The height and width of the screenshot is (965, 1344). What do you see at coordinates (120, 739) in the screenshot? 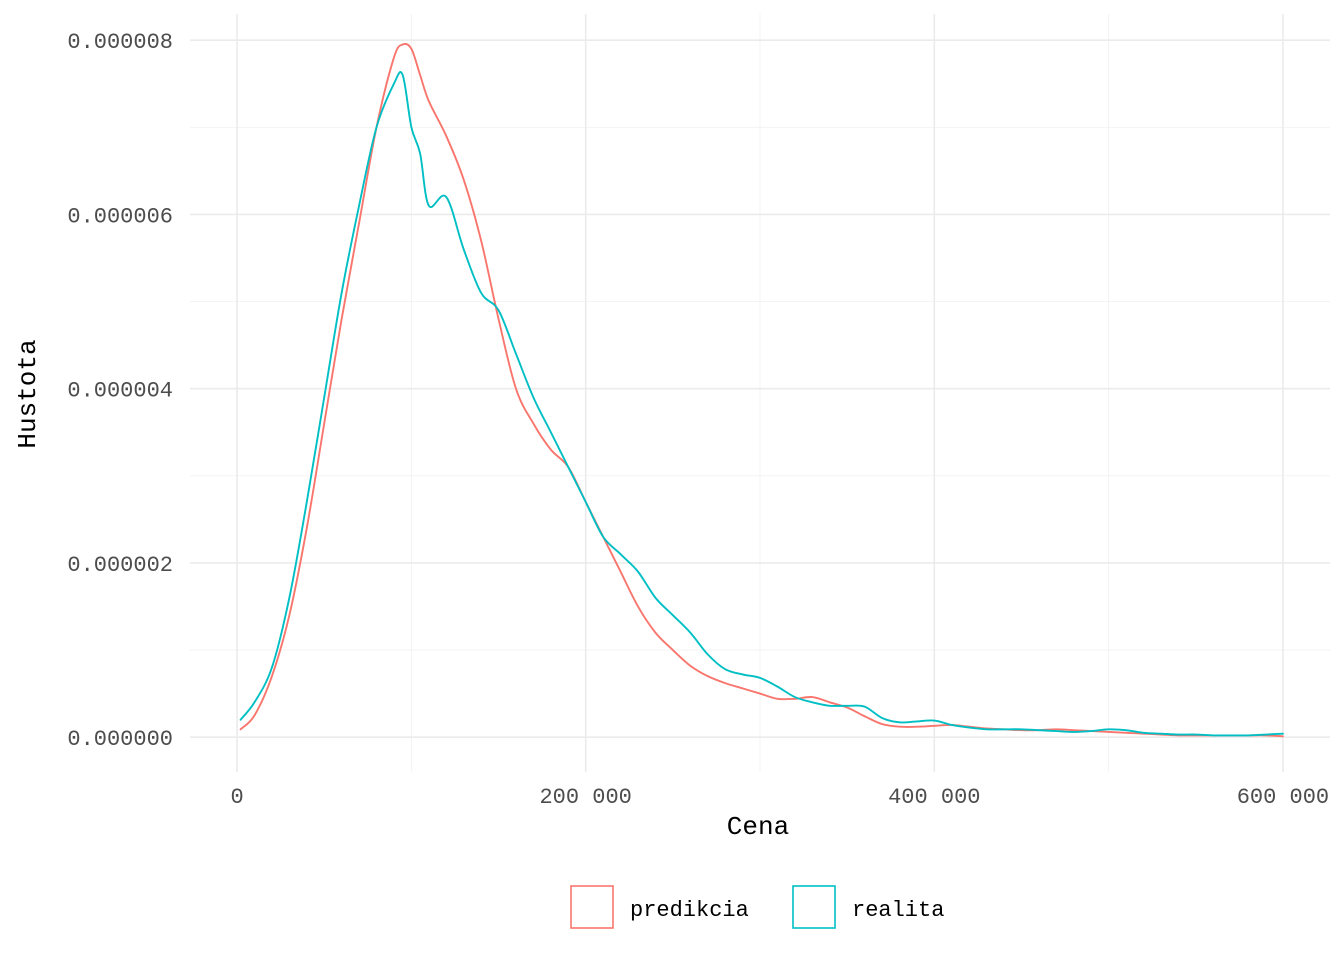
I see `y-tick-label: 0.000000` at bounding box center [120, 739].